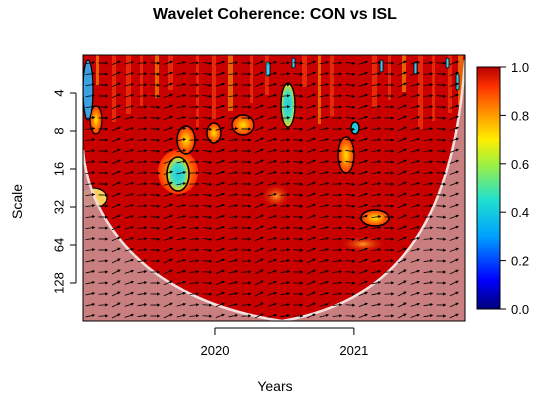  Describe the element at coordinates (520, 115) in the screenshot. I see `colorbar-tick-label: 0.8` at that location.